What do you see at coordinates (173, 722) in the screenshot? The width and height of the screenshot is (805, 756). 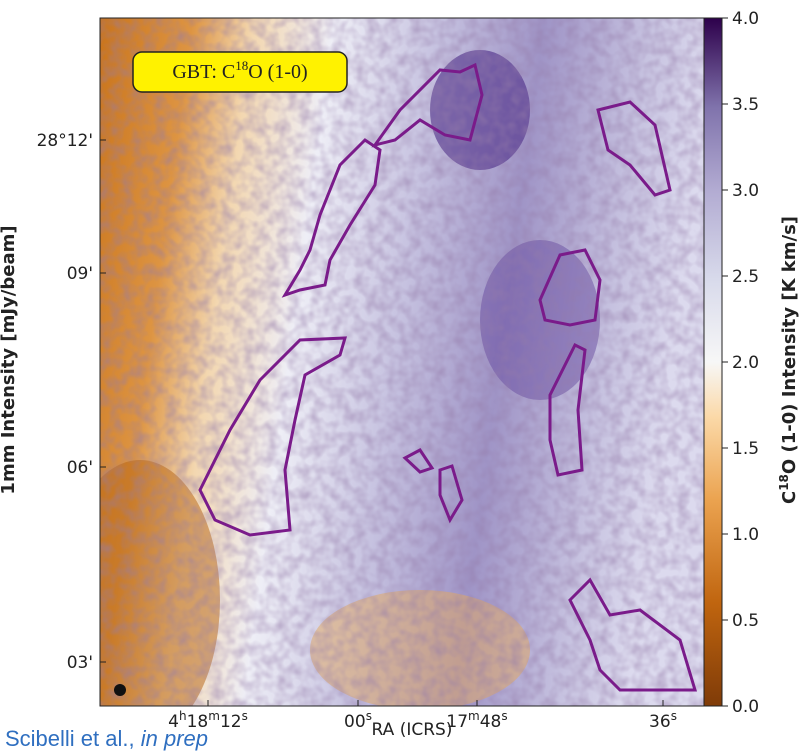 I see `x-tick-part: 4` at bounding box center [173, 722].